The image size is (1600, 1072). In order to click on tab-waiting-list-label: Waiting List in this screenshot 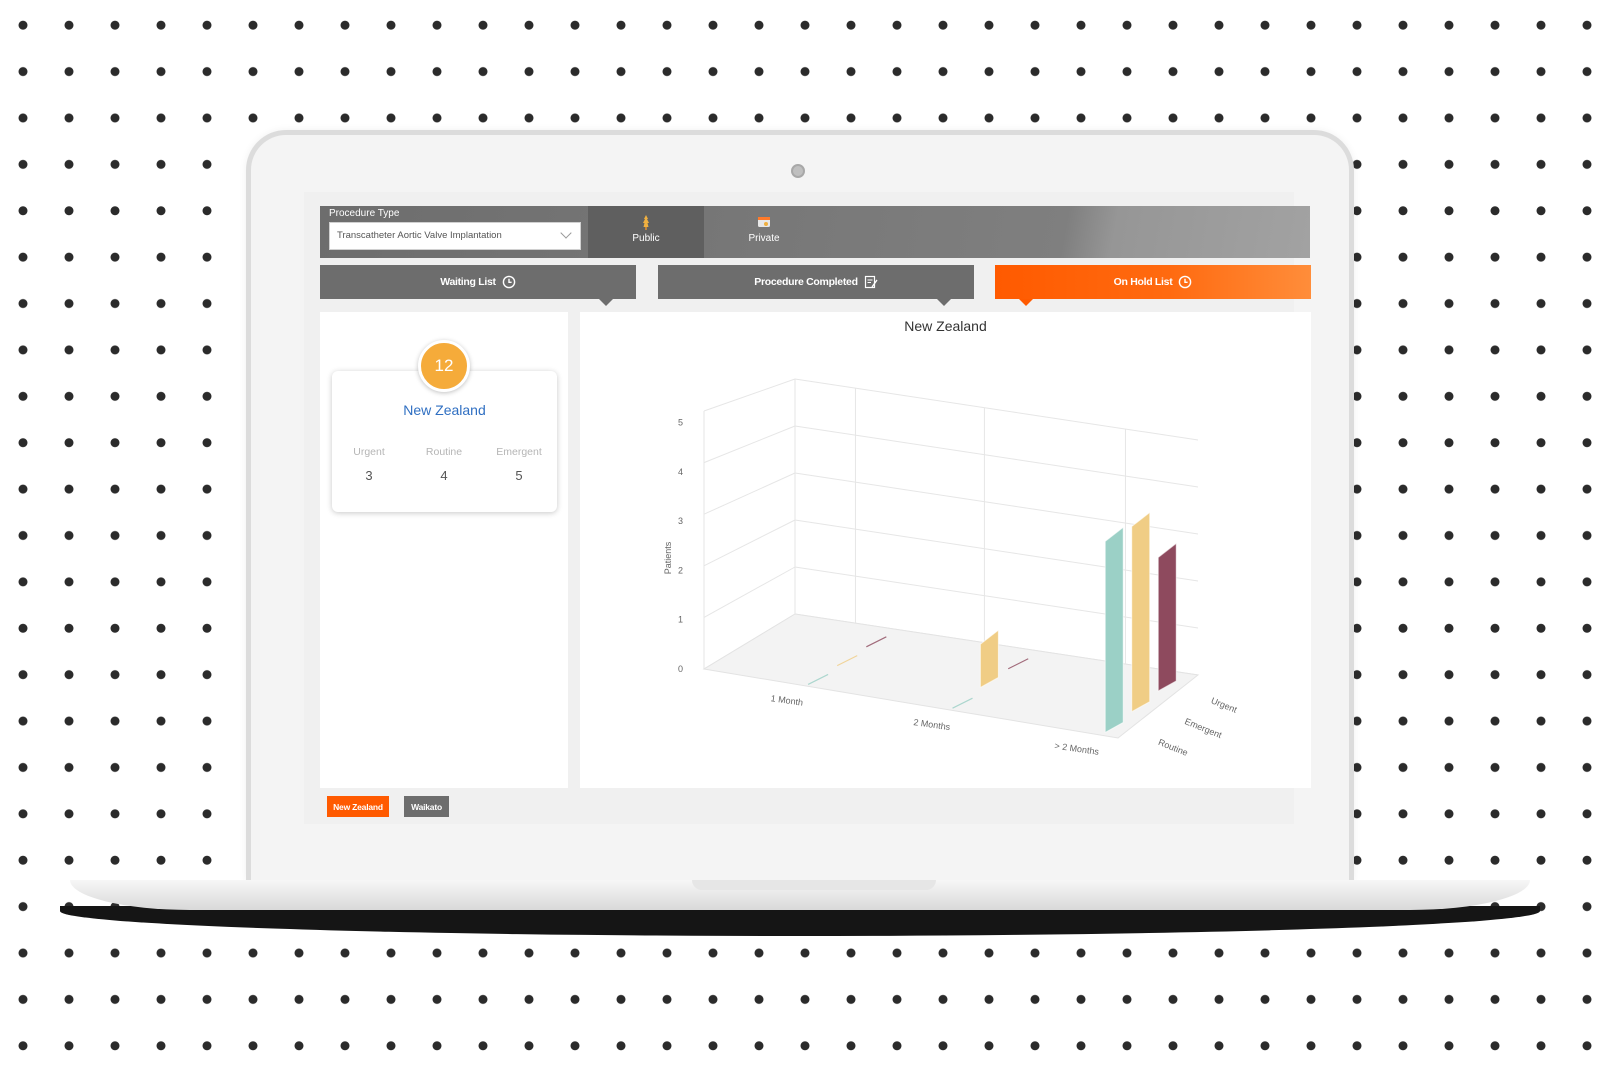, I will do `click(468, 282)`.